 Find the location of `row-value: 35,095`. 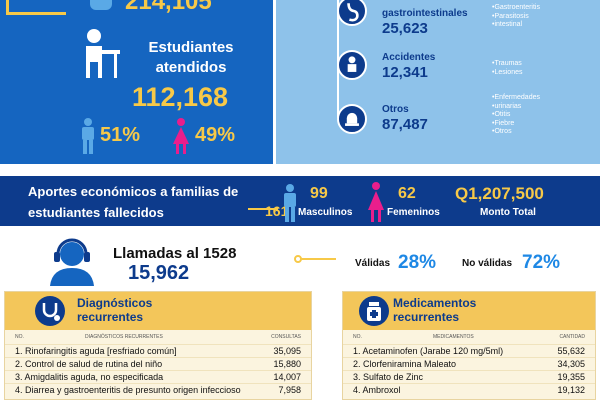

row-value: 35,095 is located at coordinates (287, 351).